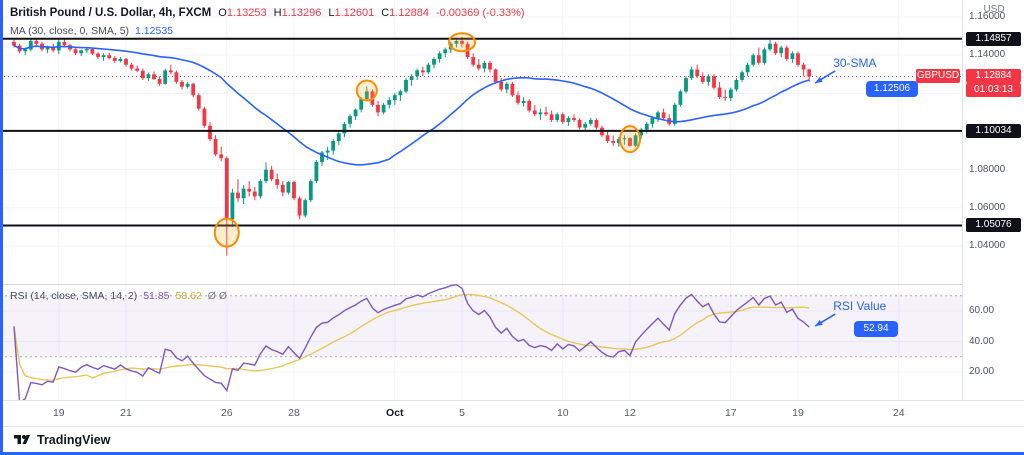  Describe the element at coordinates (987, 16) in the screenshot. I see `price-tick-label: 1.16000` at that location.